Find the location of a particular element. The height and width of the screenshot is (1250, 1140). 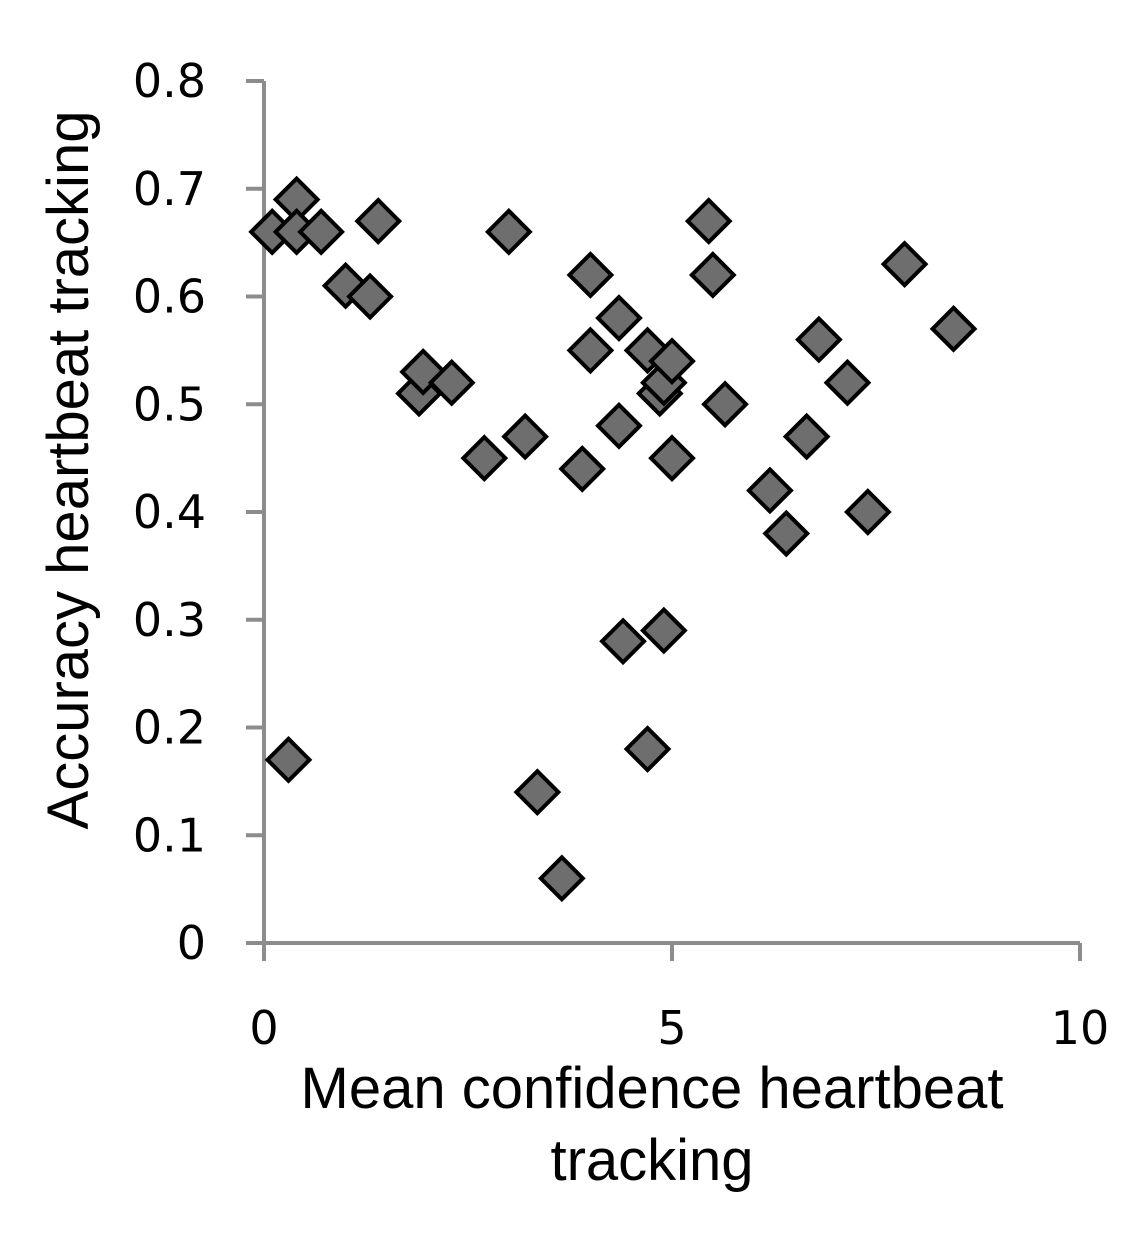

x-tick-label: 0 is located at coordinates (263, 1028).